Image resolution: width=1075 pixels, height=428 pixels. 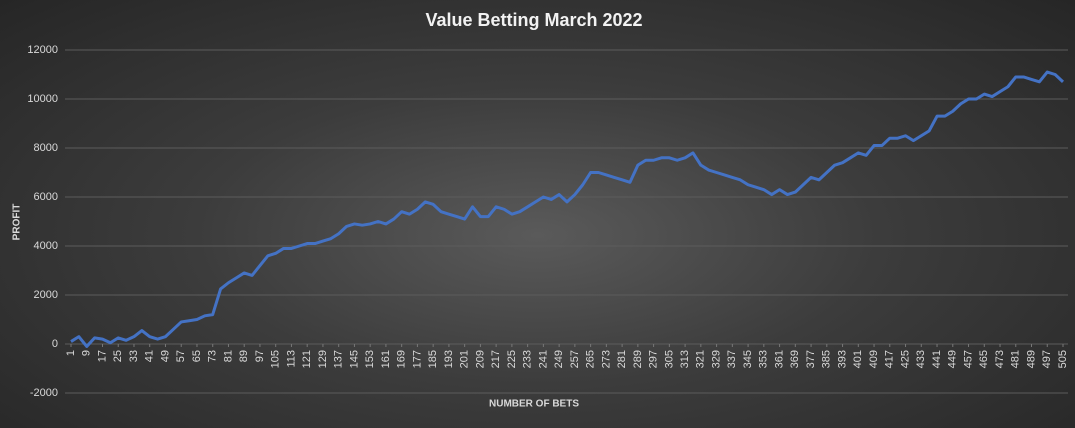 I want to click on x-tick-label: 393, so click(x=842, y=359).